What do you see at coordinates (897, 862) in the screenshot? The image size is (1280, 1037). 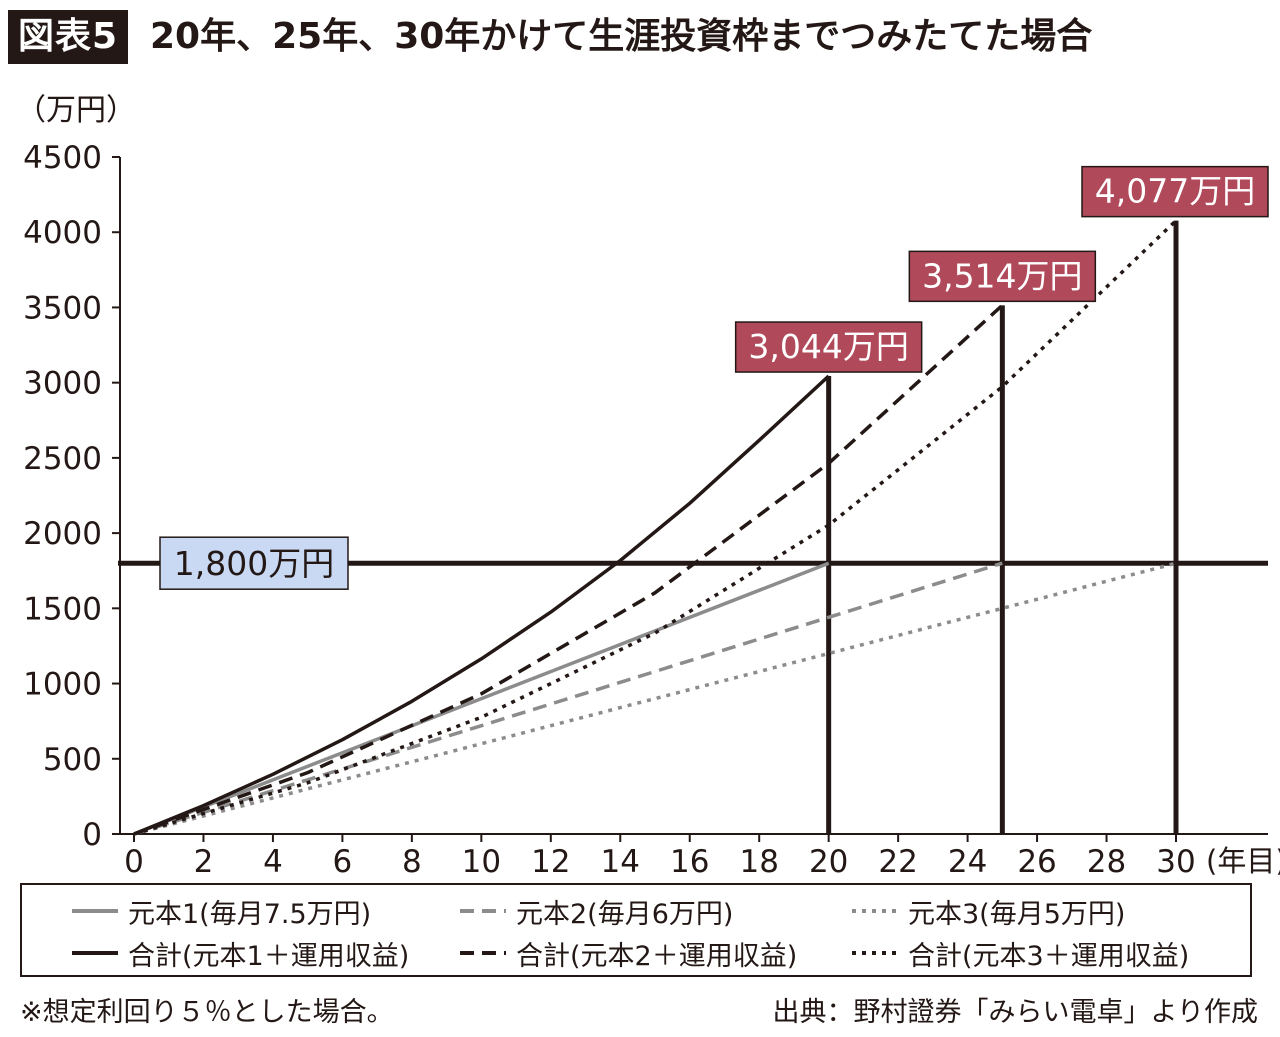 I see `x-tick-label: 22` at bounding box center [897, 862].